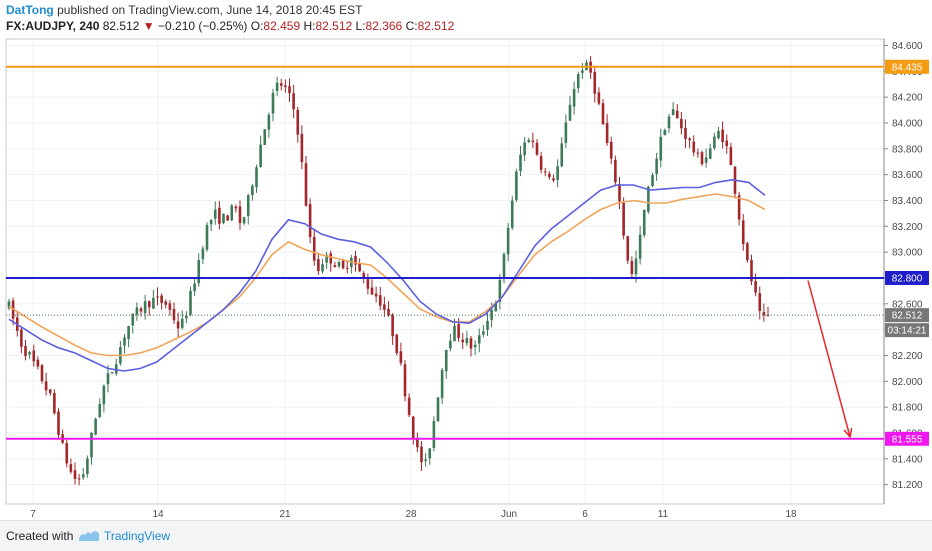 The height and width of the screenshot is (551, 932). I want to click on level-label-bg-support, so click(907, 438).